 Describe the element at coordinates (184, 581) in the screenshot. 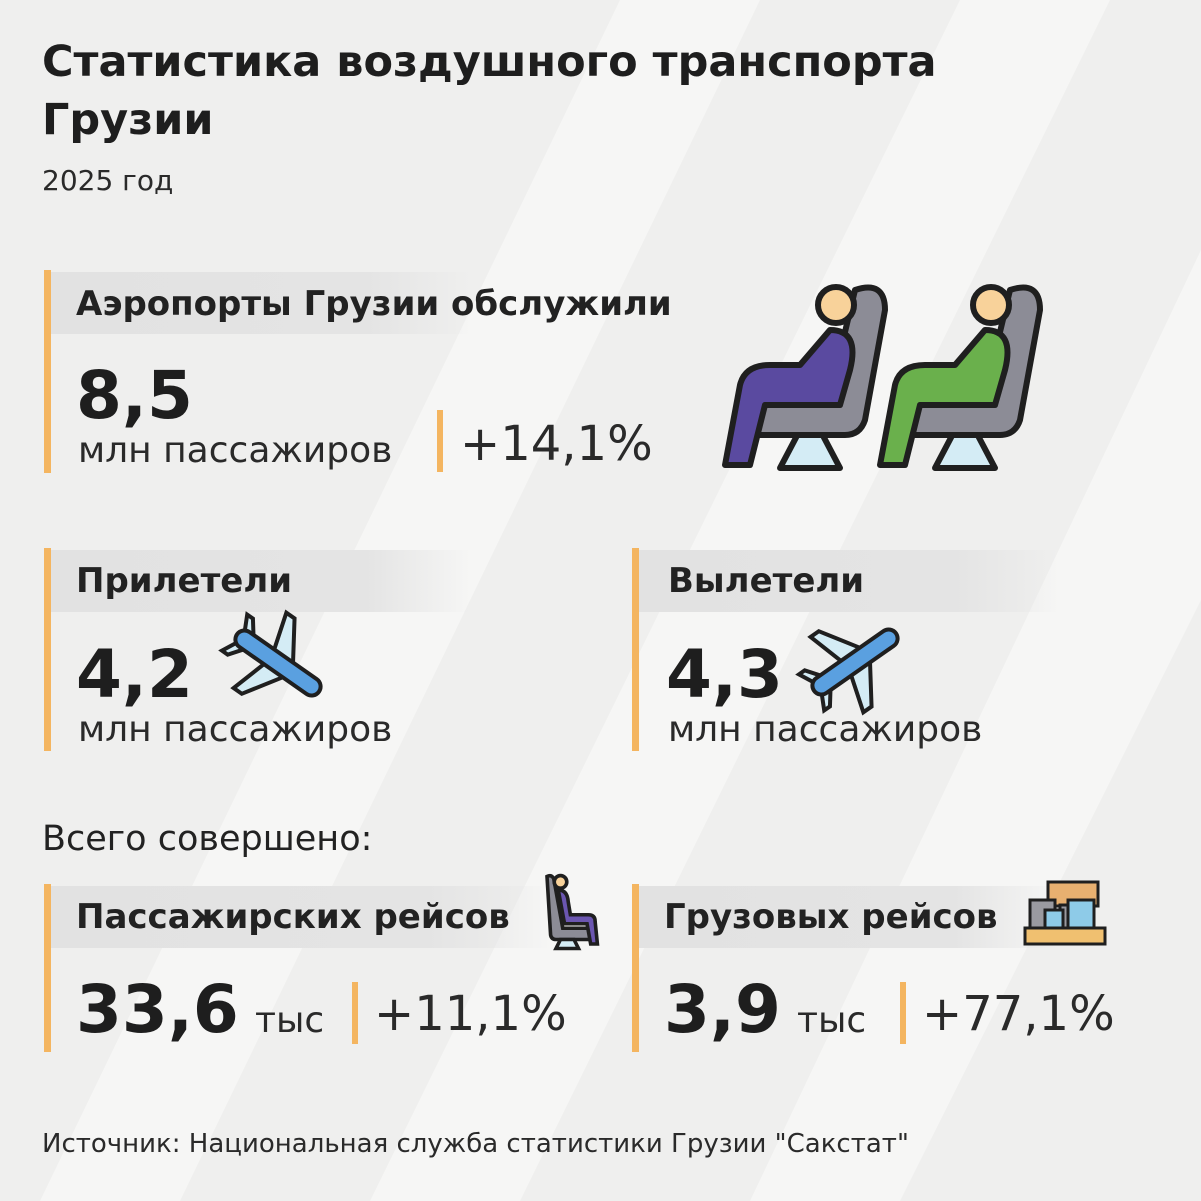

I see `block-label: Прилетели` at that location.